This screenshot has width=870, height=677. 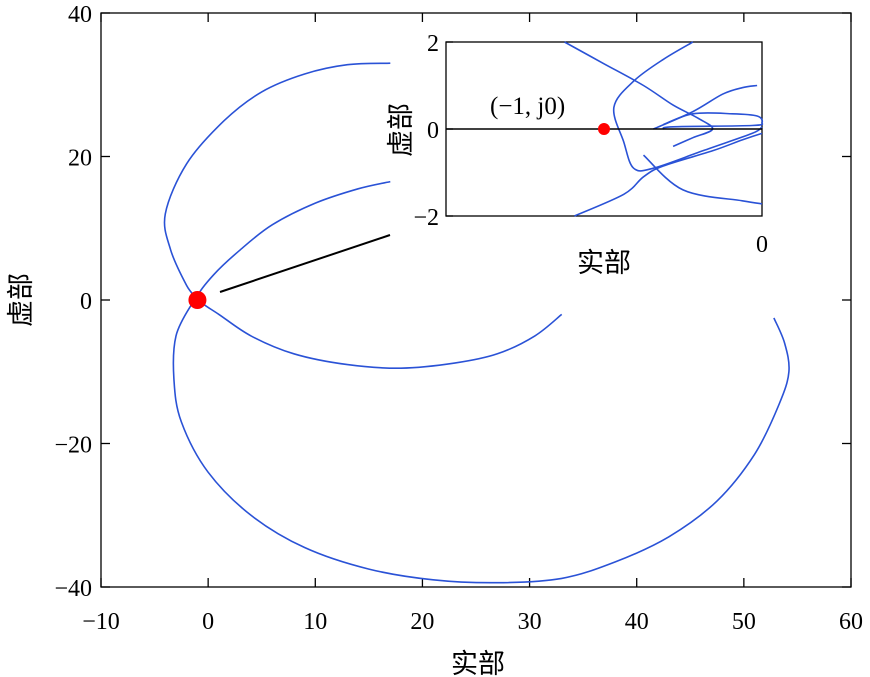 I want to click on main-x-tick-label: 60, so click(x=851, y=622).